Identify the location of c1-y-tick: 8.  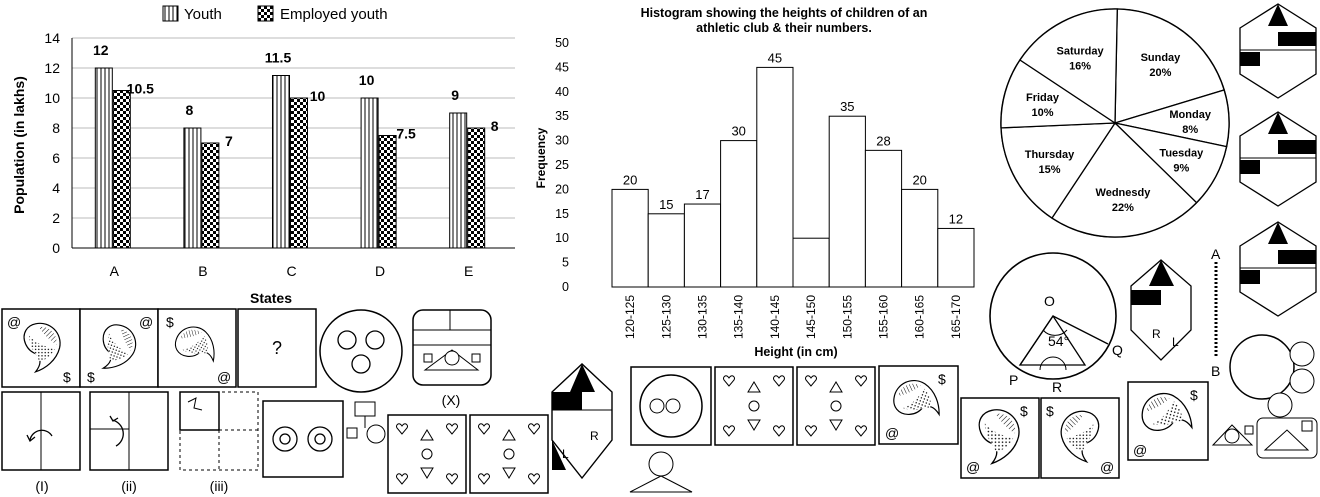
(56, 128).